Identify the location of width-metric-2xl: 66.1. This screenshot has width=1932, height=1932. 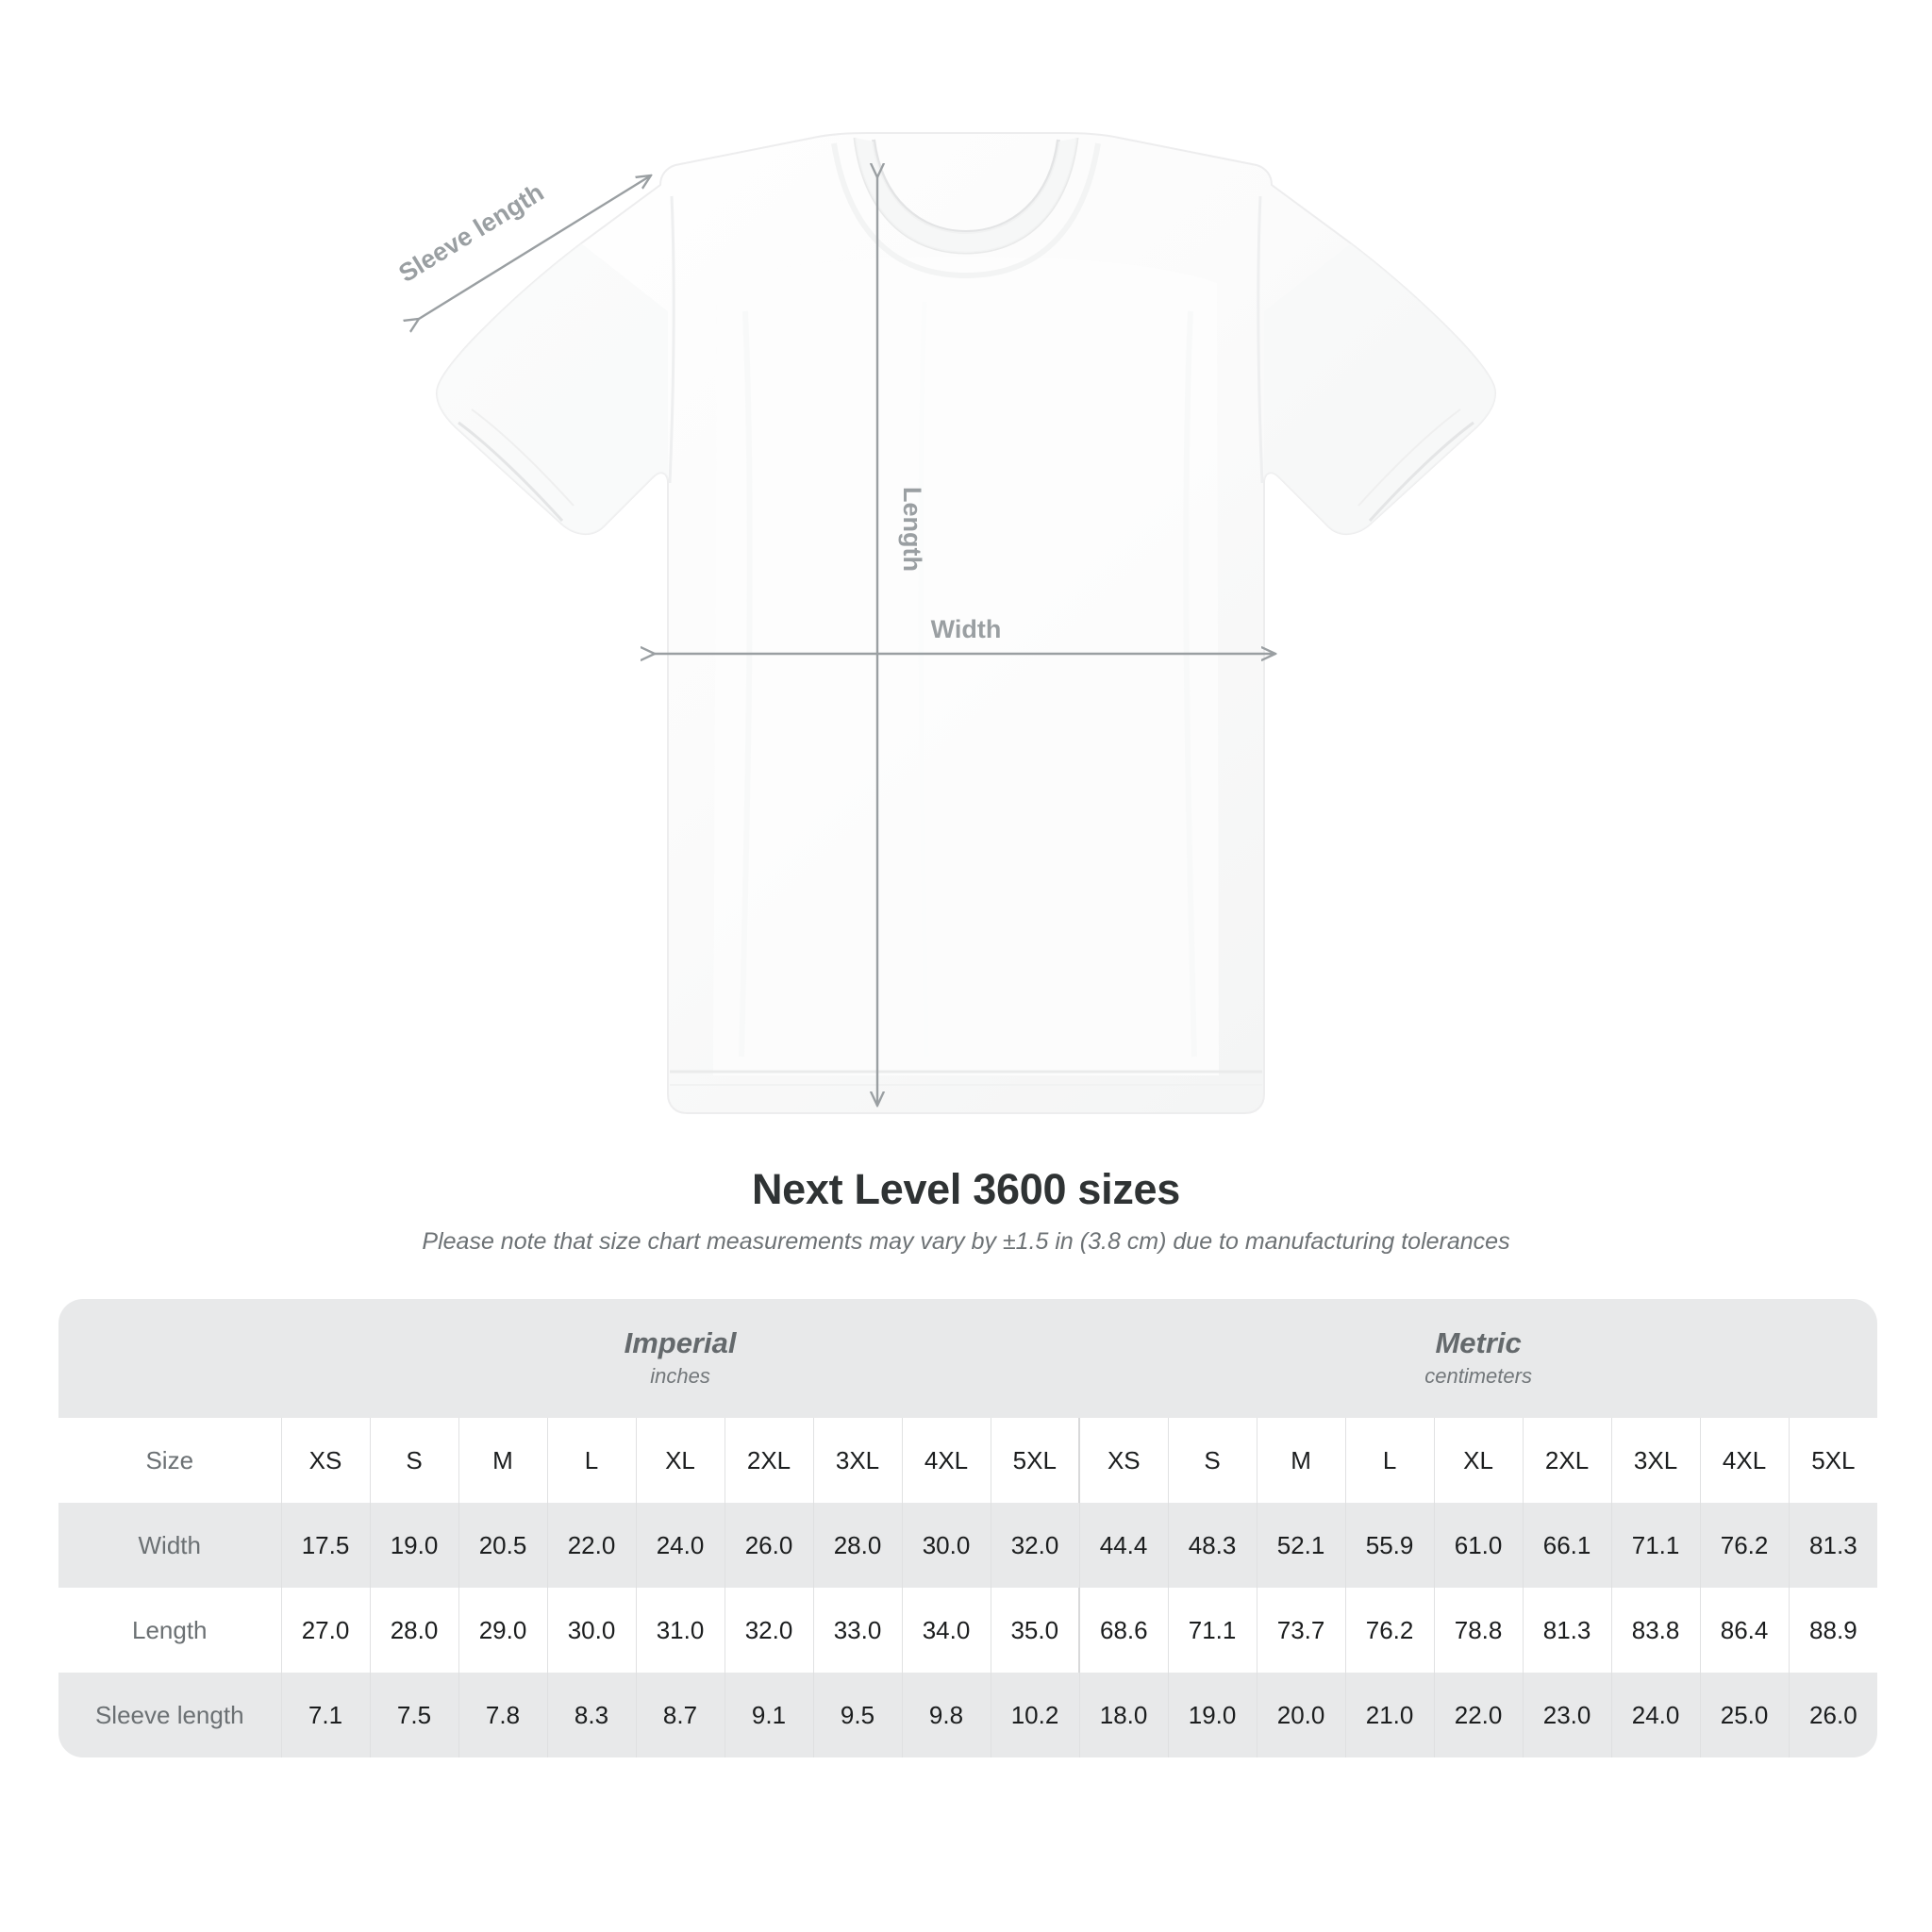
(1567, 1545).